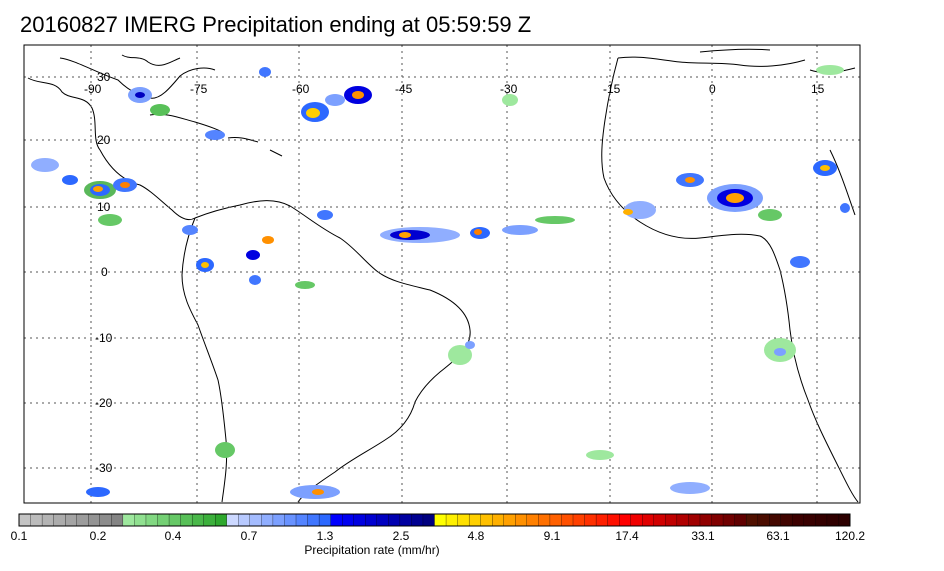 Image resolution: width=944 pixels, height=571 pixels. What do you see at coordinates (778, 536) in the screenshot?
I see `colorbar-tick-label: 63.1` at bounding box center [778, 536].